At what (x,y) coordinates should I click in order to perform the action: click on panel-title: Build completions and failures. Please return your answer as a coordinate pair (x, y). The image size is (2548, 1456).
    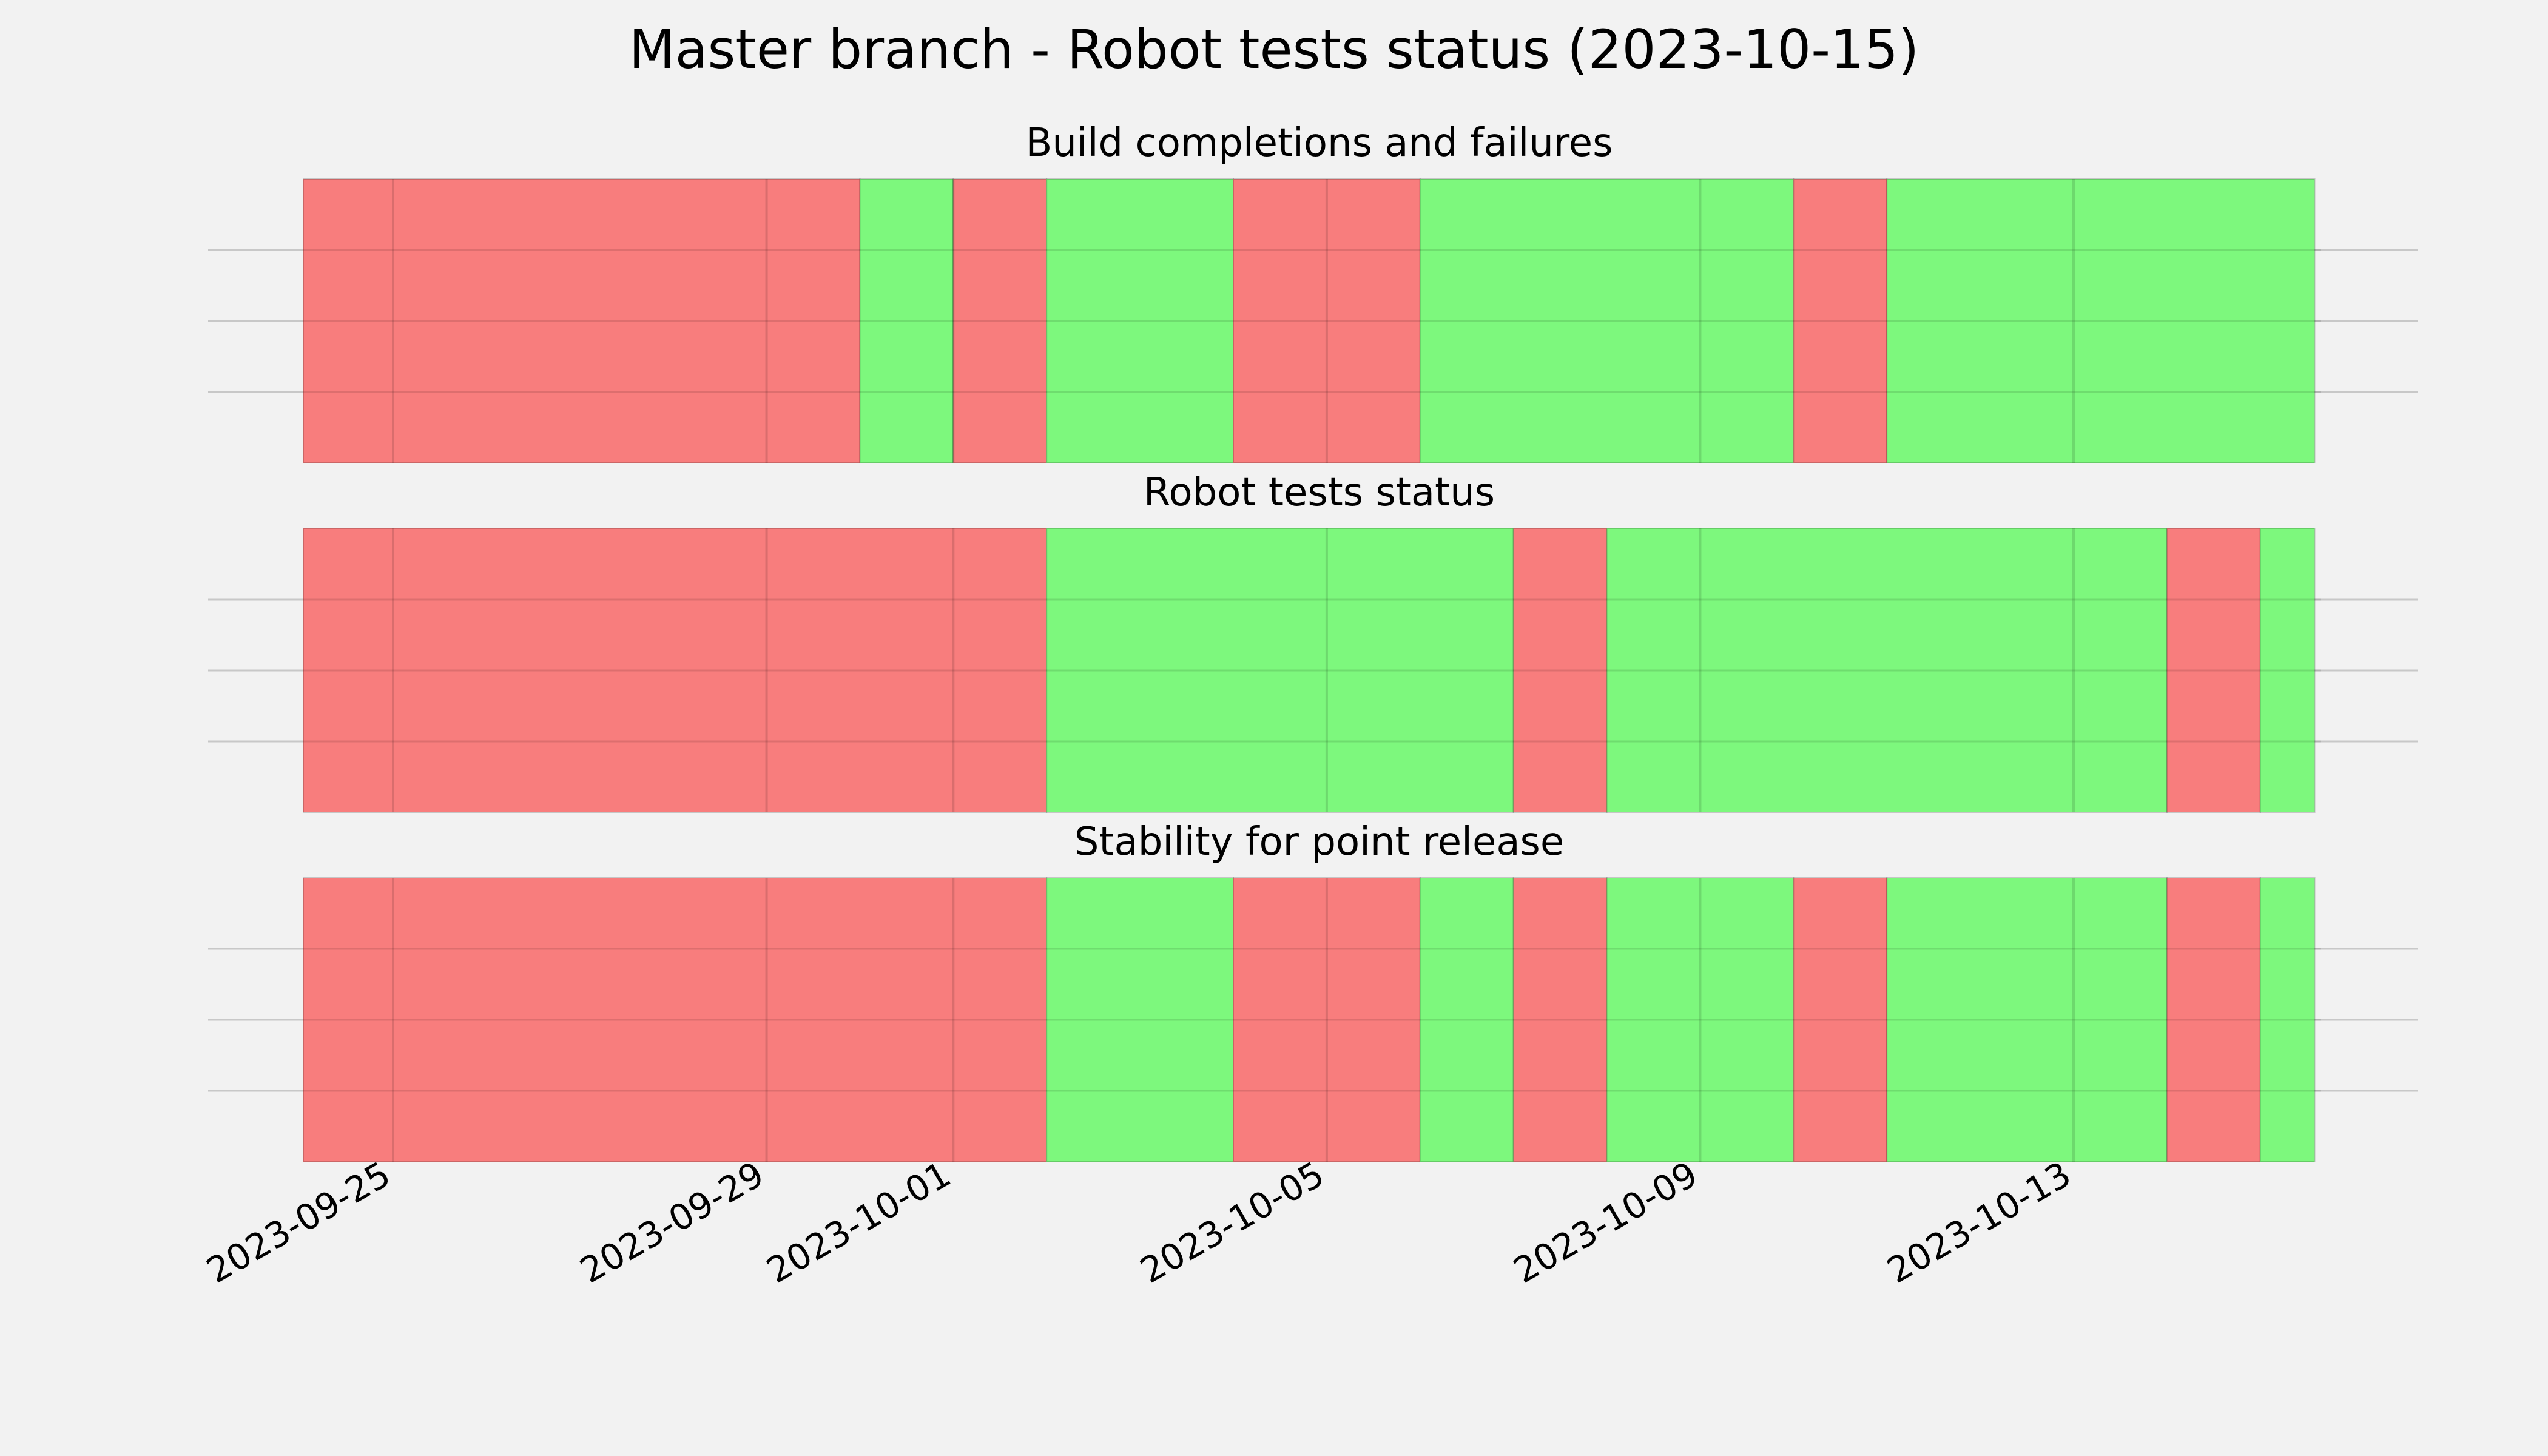
    Looking at the image, I should click on (1319, 143).